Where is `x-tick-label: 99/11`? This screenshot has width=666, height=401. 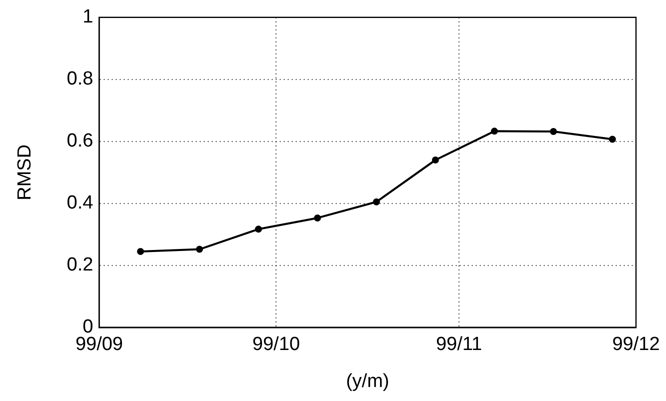 x-tick-label: 99/11 is located at coordinates (459, 345).